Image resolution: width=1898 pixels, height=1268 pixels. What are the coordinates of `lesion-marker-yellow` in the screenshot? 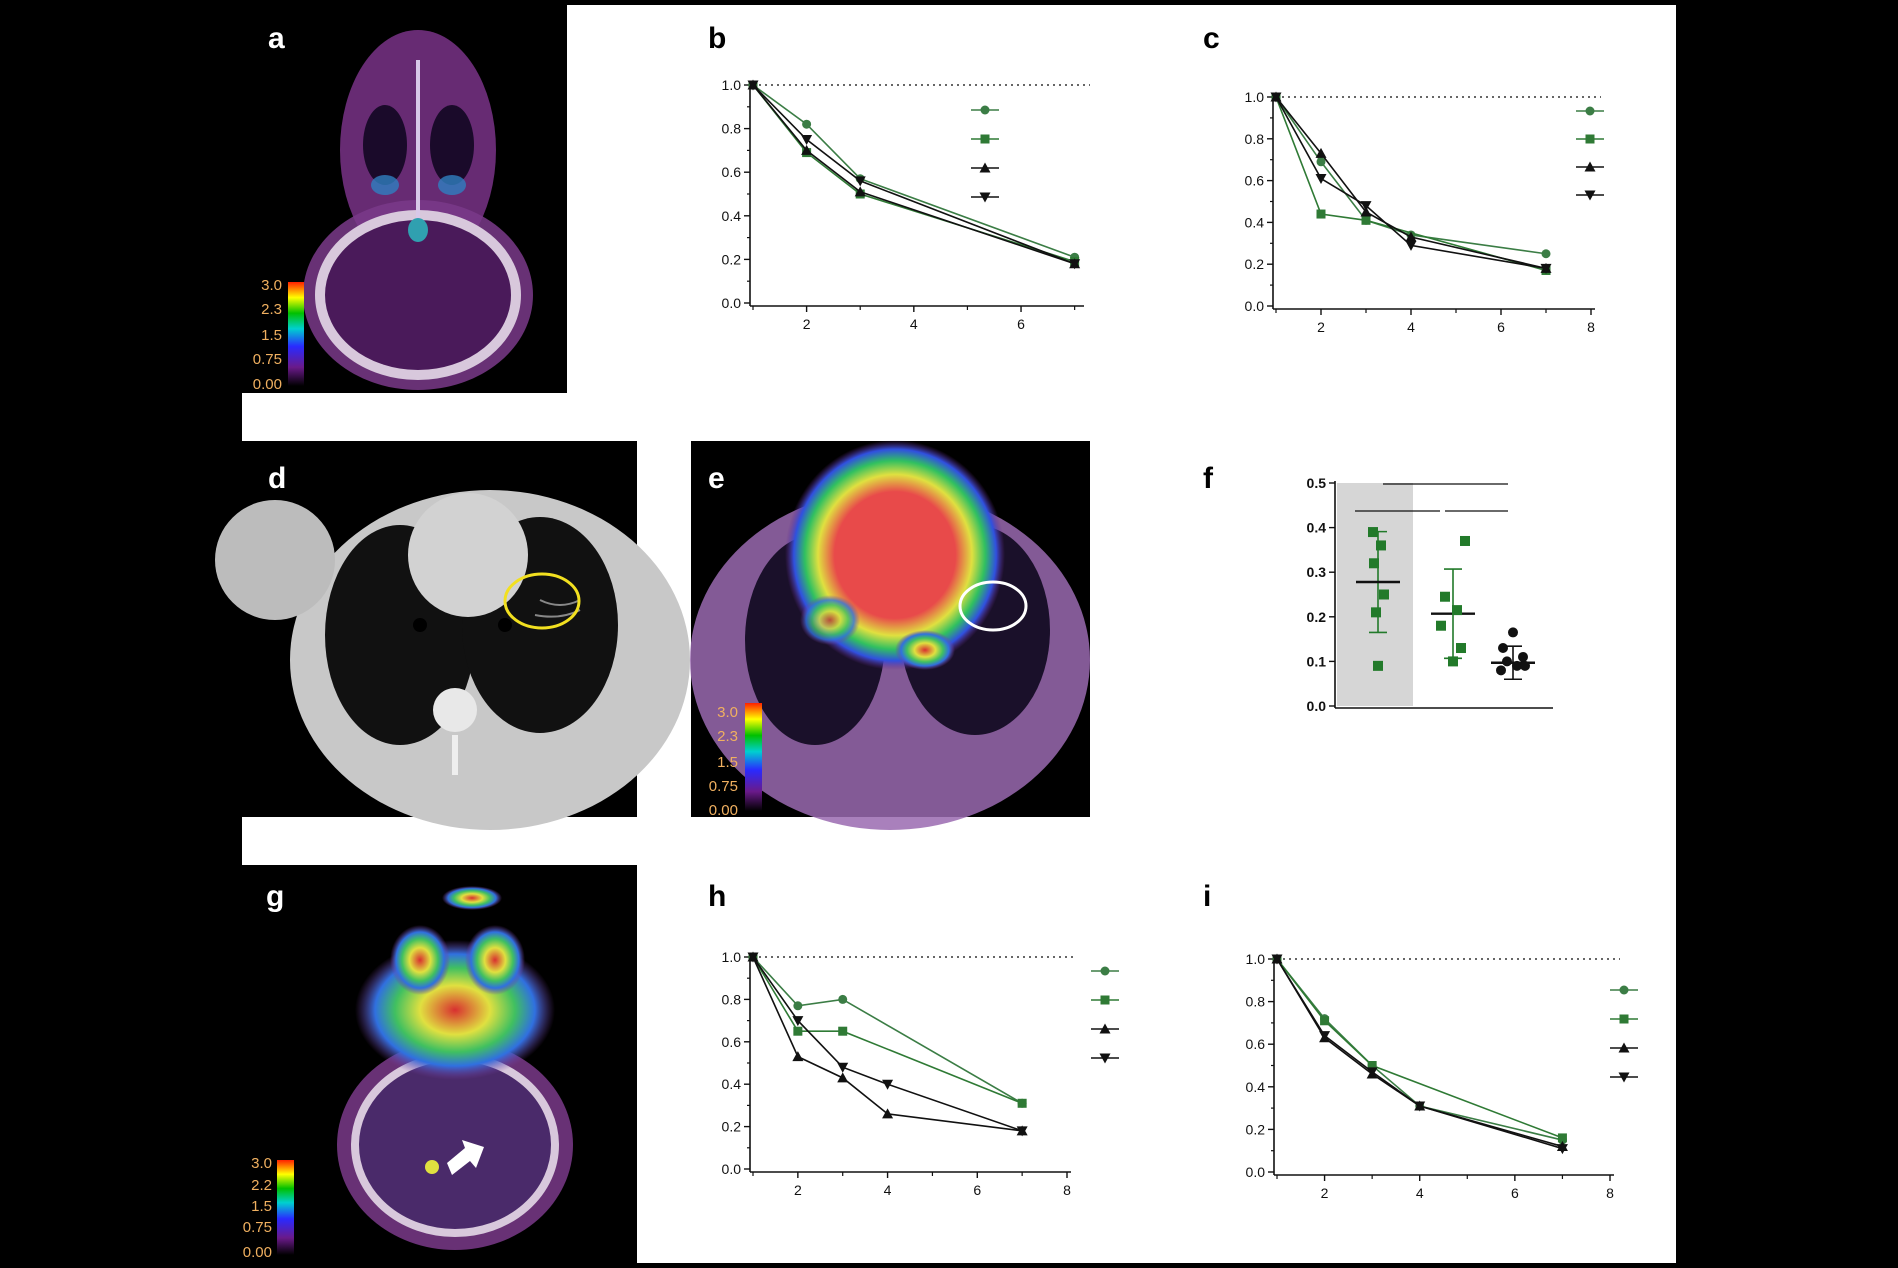 It's located at (542, 601).